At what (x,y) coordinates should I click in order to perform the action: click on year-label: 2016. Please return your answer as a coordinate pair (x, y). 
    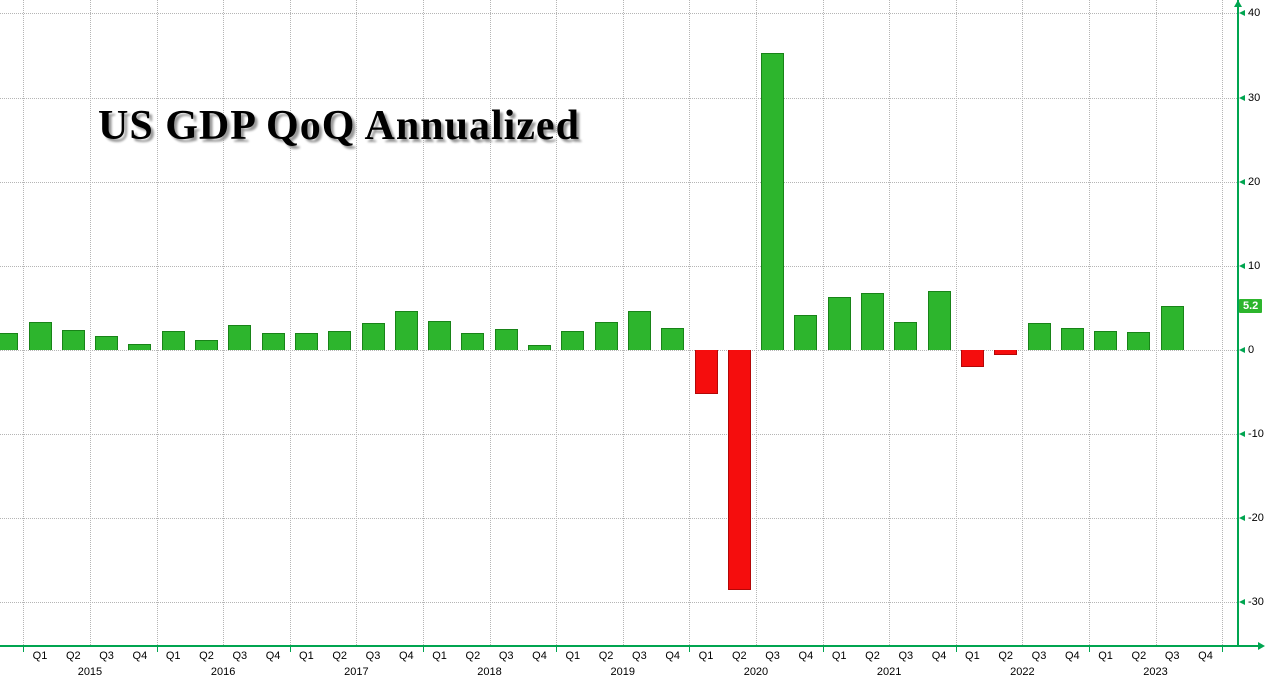
    Looking at the image, I should click on (223, 672).